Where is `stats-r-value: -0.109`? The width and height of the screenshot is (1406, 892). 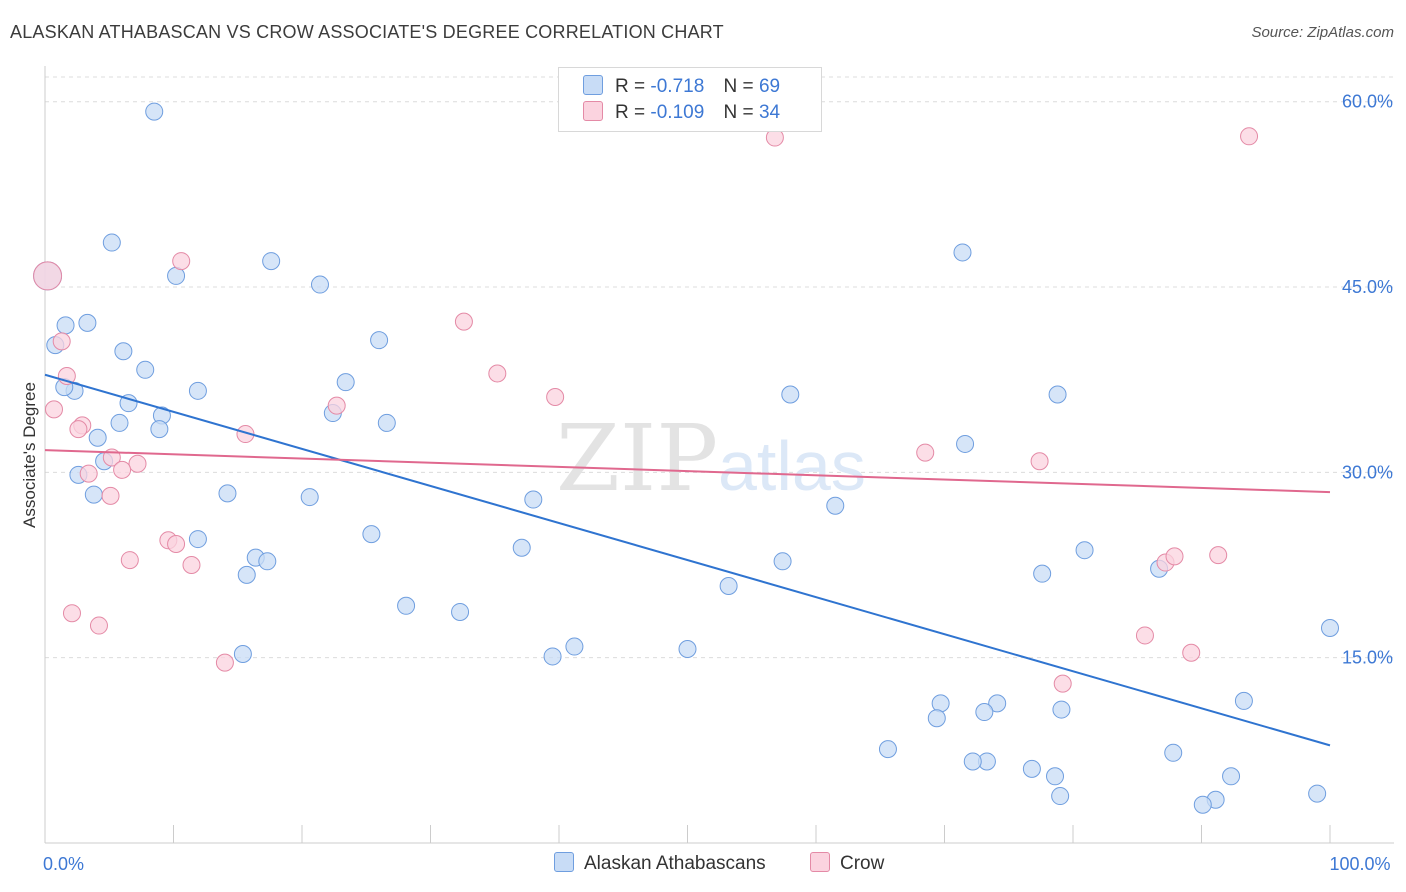
stats-r-value: -0.109 is located at coordinates (677, 112).